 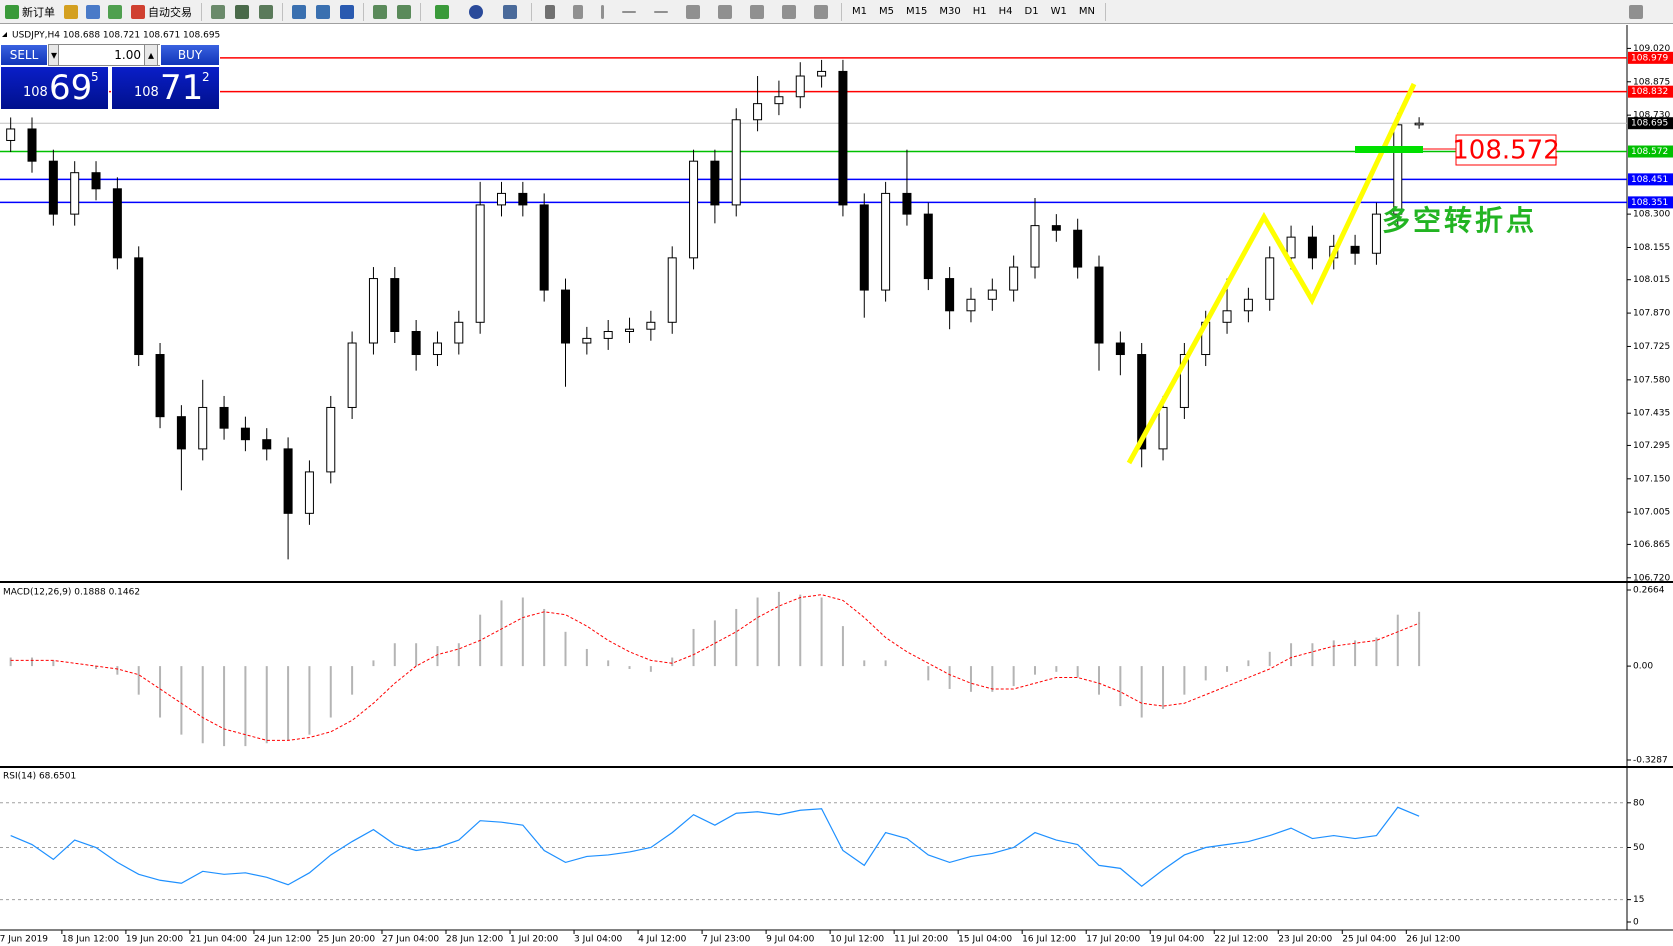 I want to click on timeframe-button: M30, so click(x=950, y=11).